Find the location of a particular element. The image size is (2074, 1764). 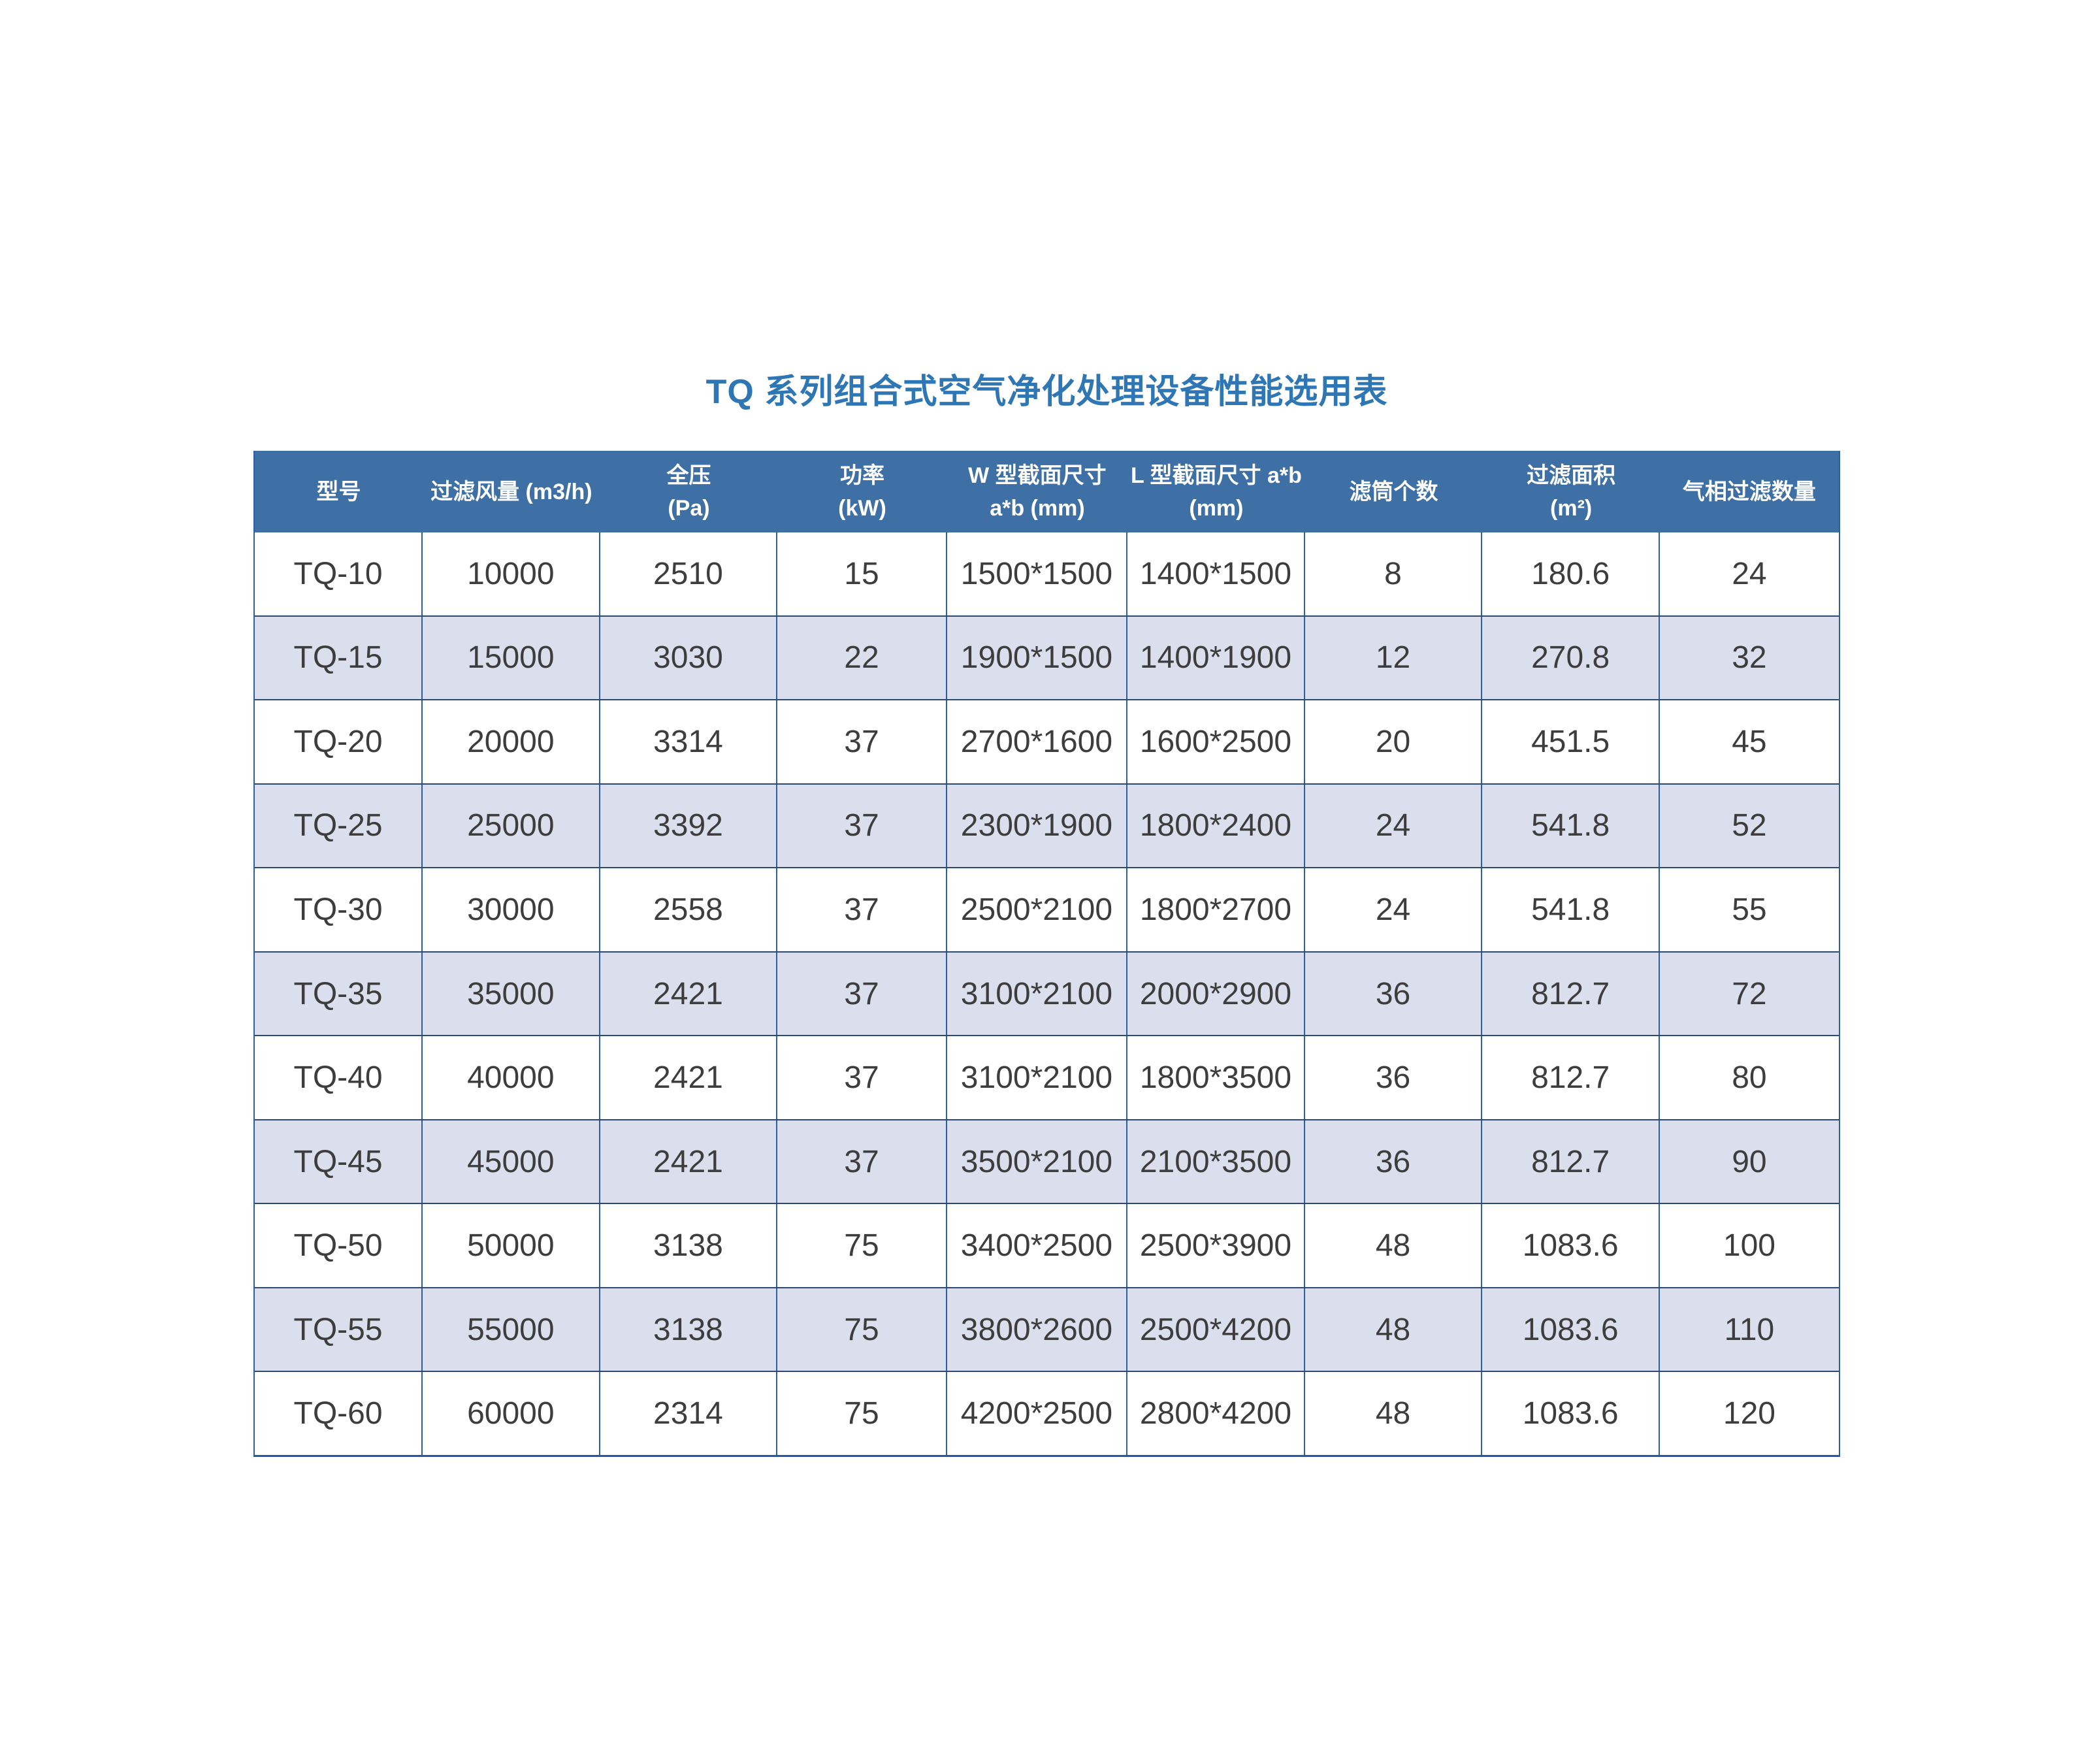

cell-tq-60-gas-filters: 120 is located at coordinates (1749, 1413).